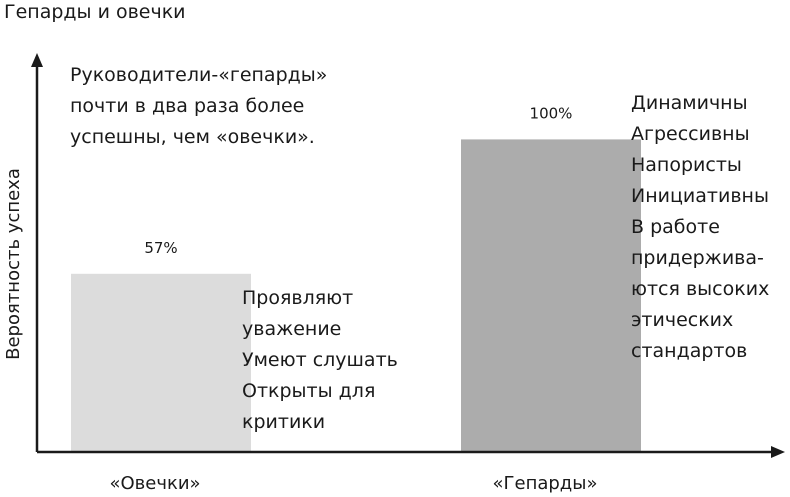  Describe the element at coordinates (199, 75) in the screenshot. I see `lead-line: Руководители-«гепарды»` at that location.